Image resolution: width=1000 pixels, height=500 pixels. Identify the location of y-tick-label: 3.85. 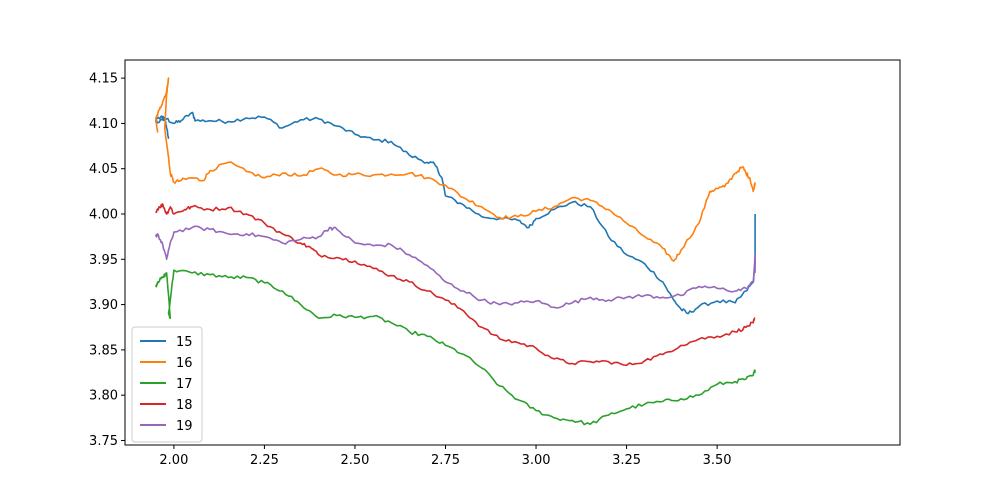
(103, 350).